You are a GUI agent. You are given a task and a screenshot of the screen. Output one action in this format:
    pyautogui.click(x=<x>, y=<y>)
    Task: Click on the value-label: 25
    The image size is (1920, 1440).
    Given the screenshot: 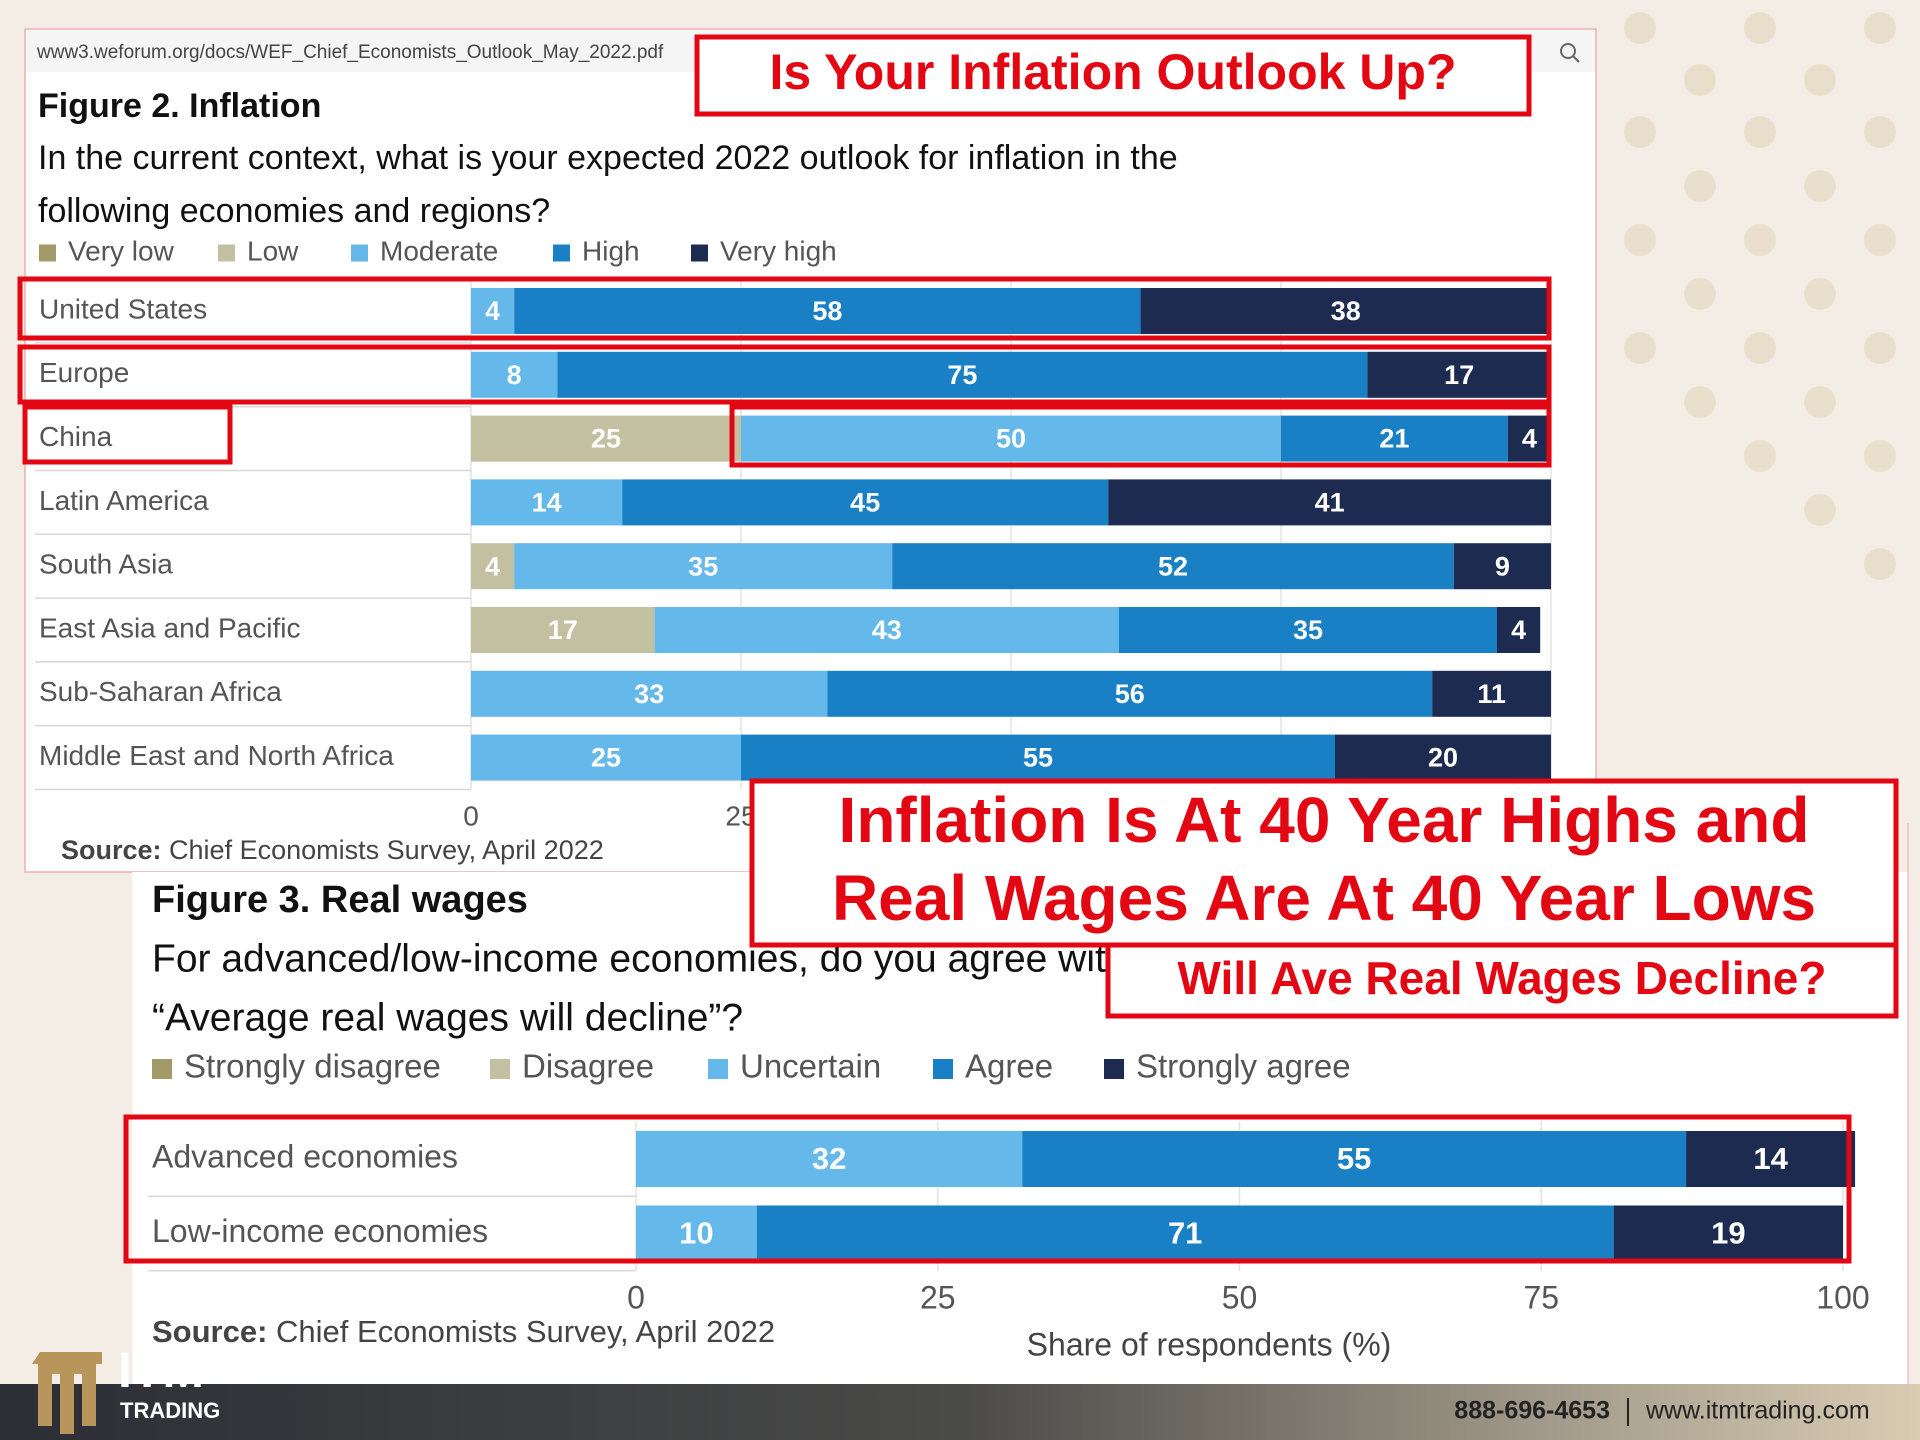 What is the action you would take?
    pyautogui.click(x=606, y=758)
    